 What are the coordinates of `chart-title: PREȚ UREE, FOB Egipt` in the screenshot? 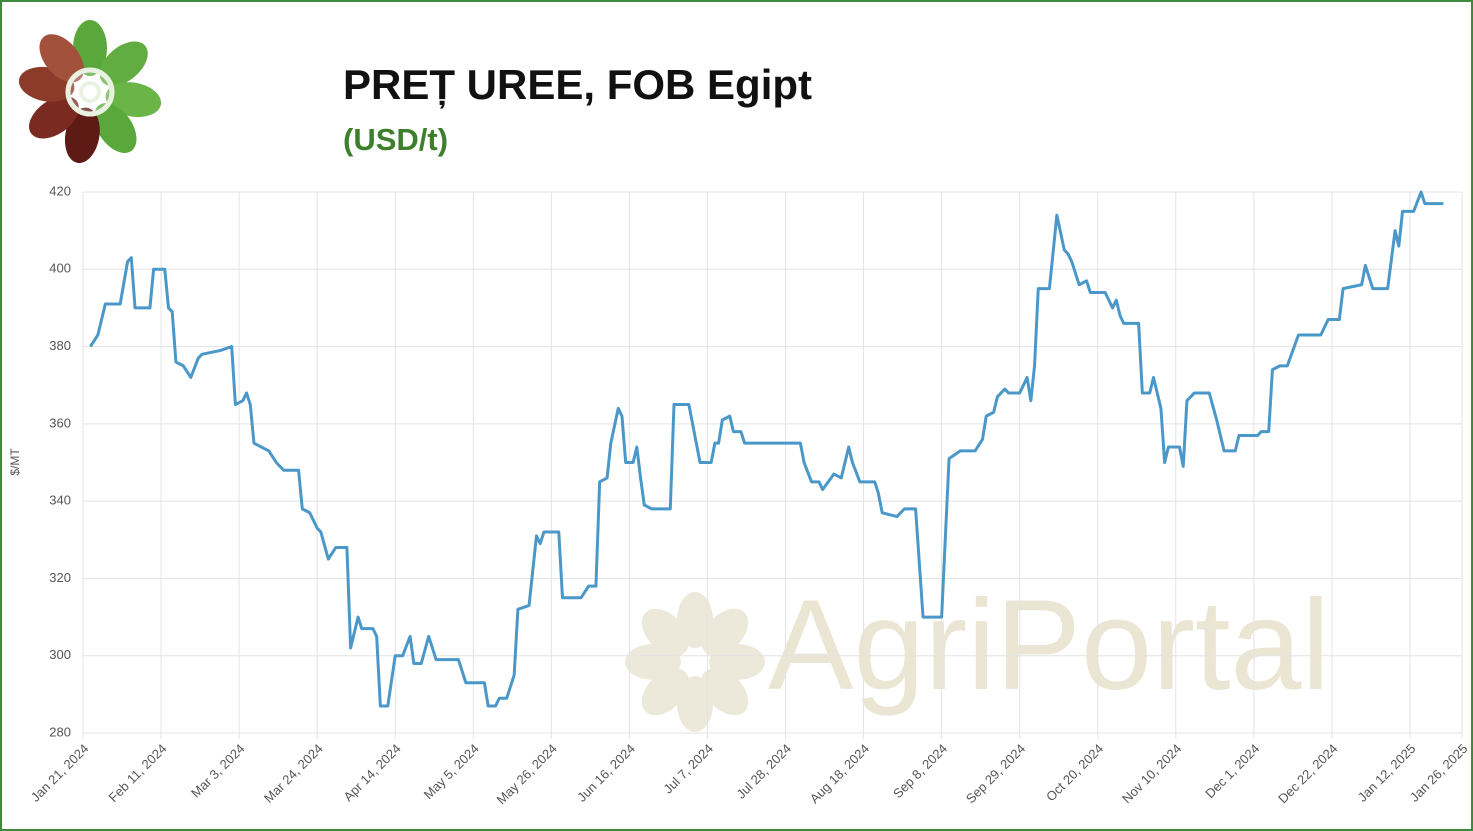 It's located at (577, 85).